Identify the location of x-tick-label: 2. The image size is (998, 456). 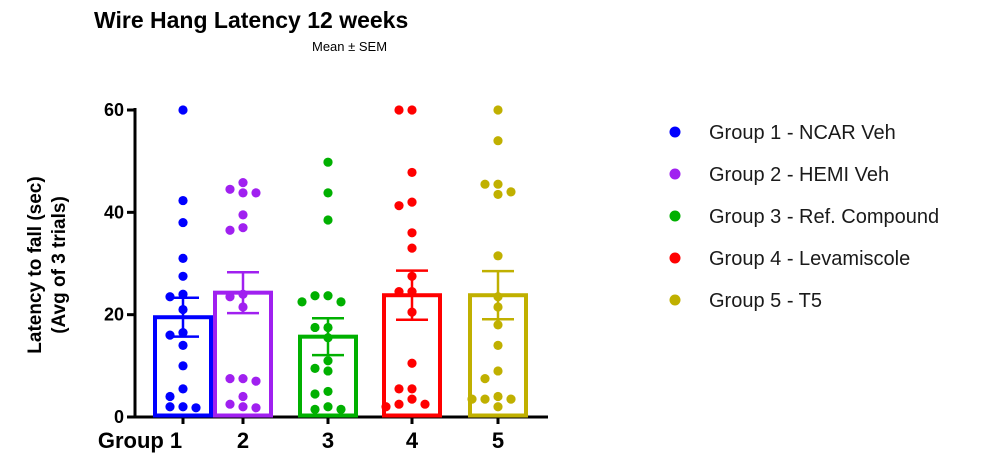
(243, 440).